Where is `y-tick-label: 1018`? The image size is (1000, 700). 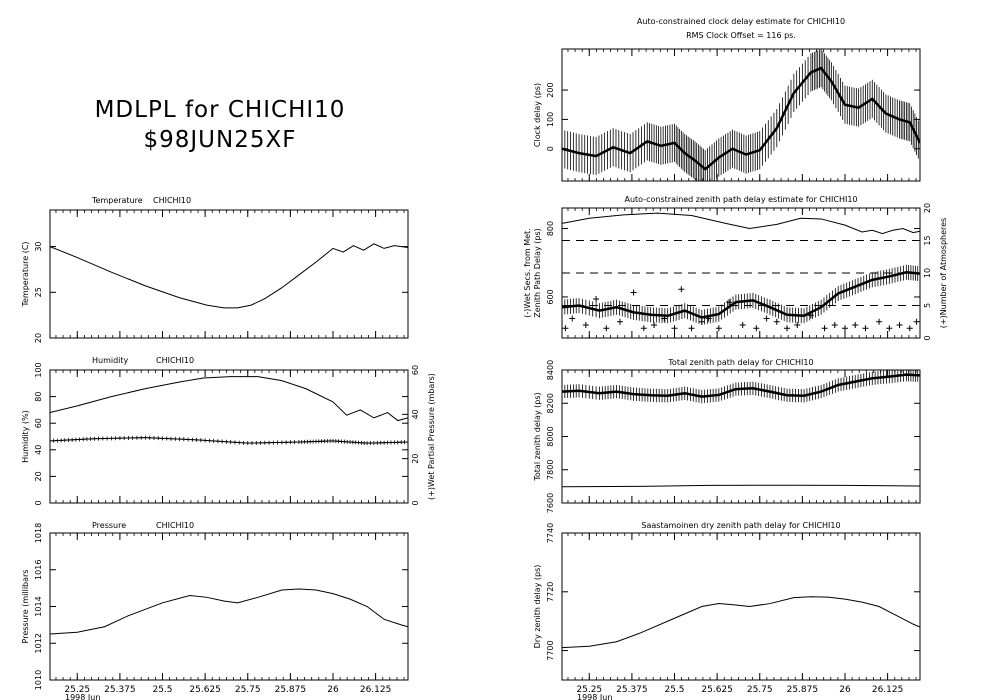
y-tick-label: 1018 is located at coordinates (38, 533).